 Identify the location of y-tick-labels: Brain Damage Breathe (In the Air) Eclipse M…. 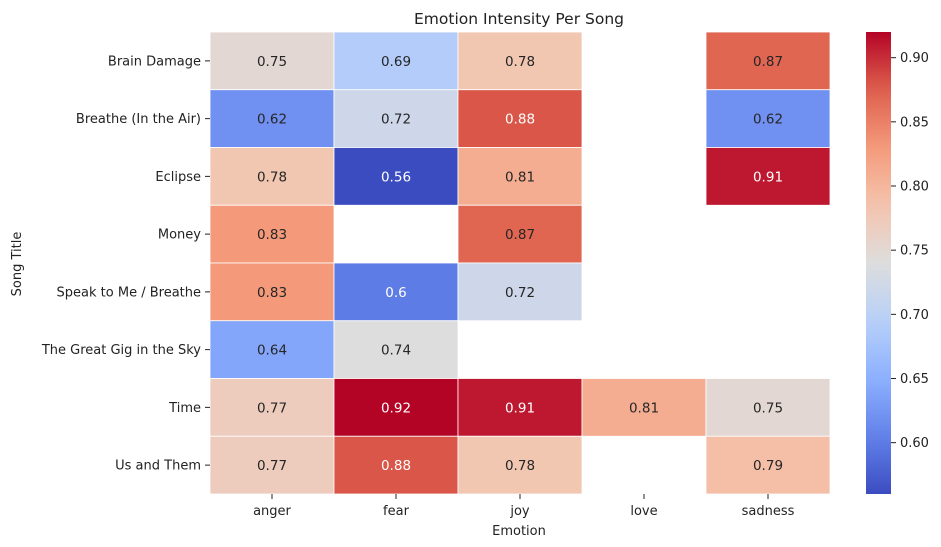
(125, 264).